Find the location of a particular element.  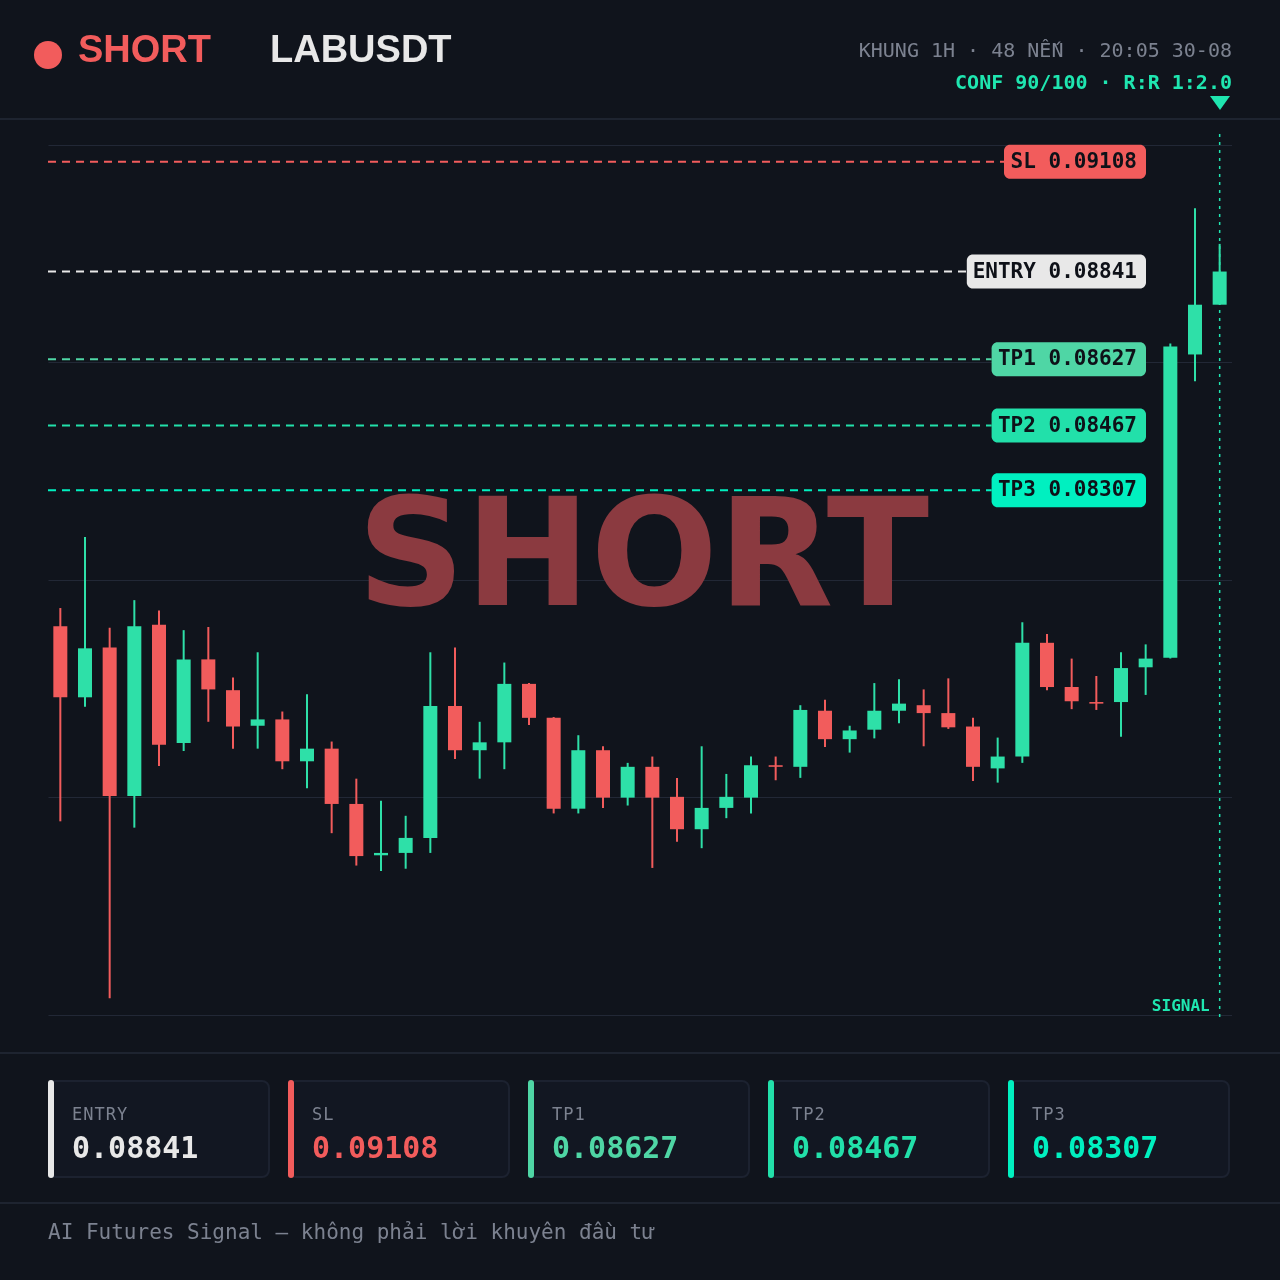

text: 0.08627 is located at coordinates (615, 1147).